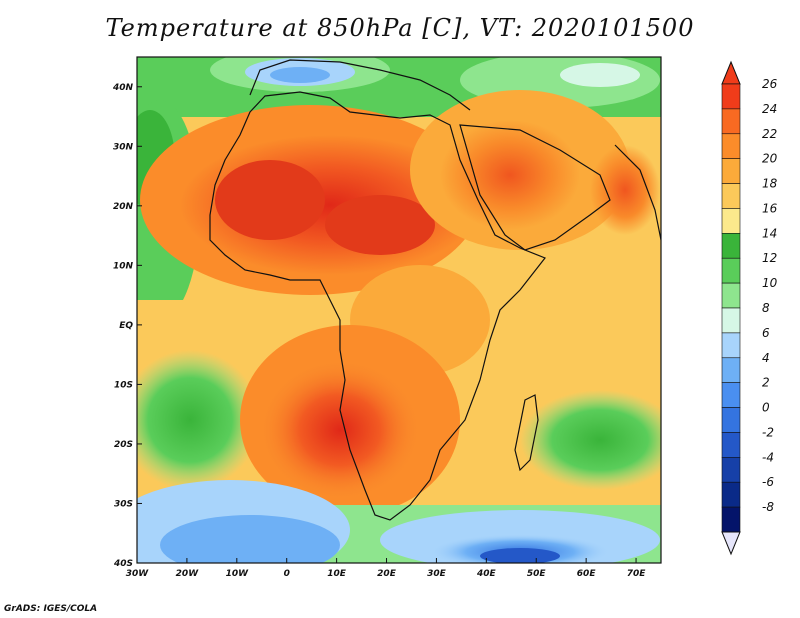  What do you see at coordinates (123, 504) in the screenshot?
I see `lat-tick-label: 30S` at bounding box center [123, 504].